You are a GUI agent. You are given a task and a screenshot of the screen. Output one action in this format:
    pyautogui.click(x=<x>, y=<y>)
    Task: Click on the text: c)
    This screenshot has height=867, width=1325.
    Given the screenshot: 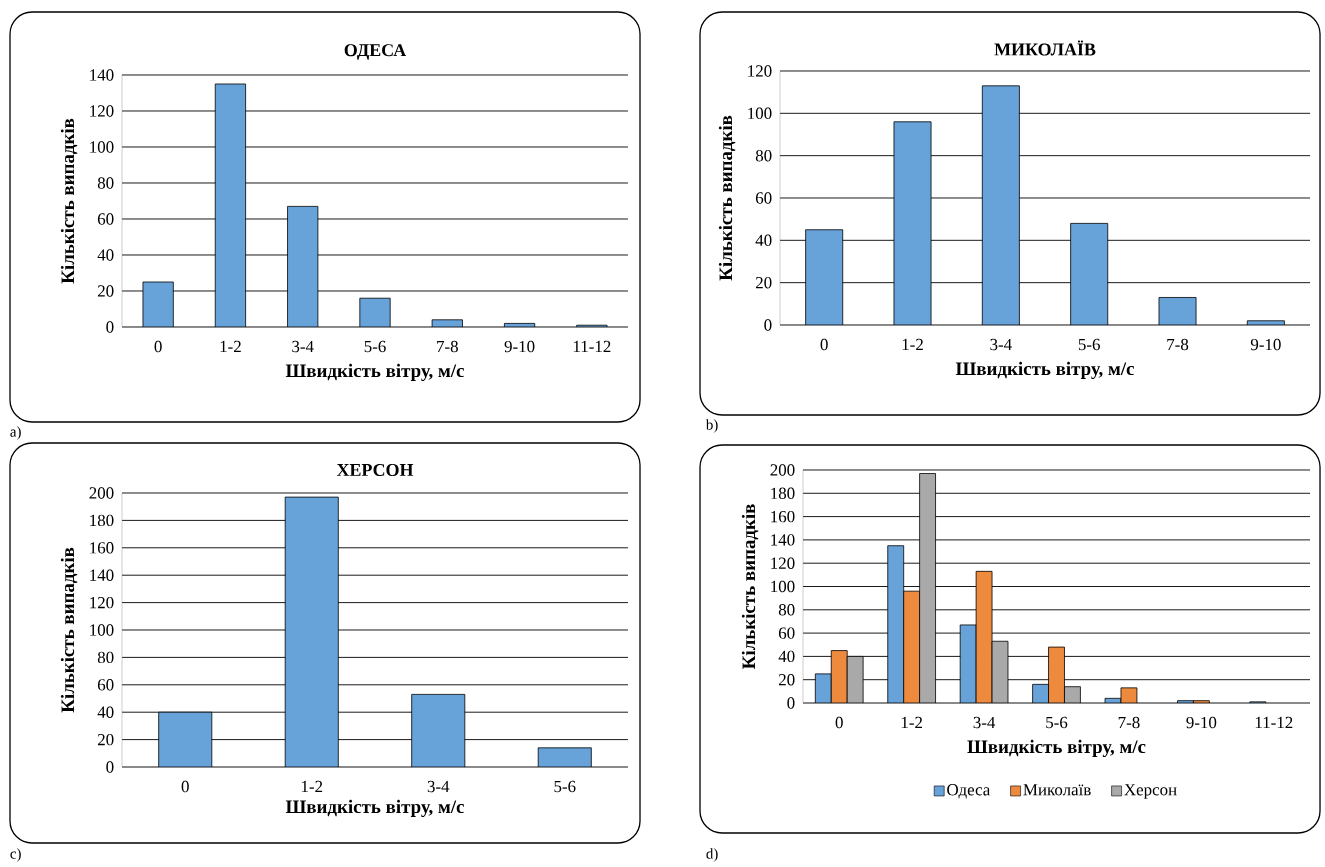 What is the action you would take?
    pyautogui.click(x=15, y=855)
    